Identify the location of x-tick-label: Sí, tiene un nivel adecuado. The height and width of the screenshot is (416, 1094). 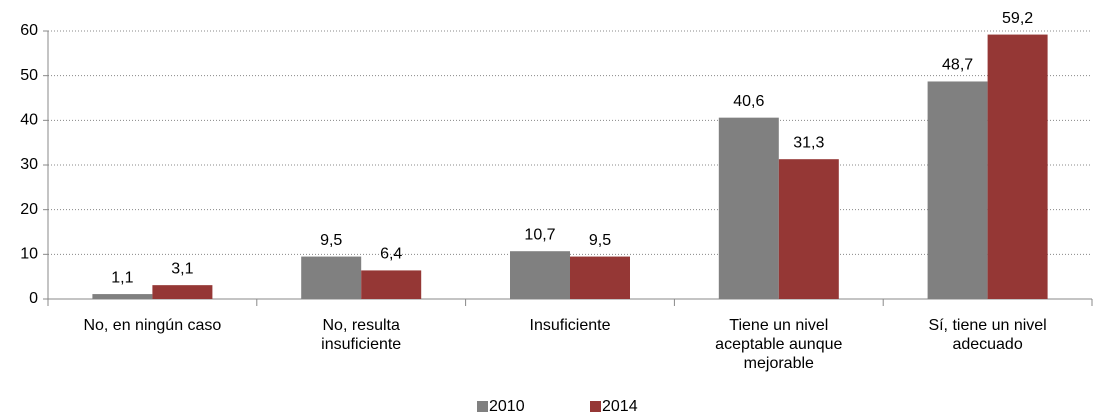
(987, 335).